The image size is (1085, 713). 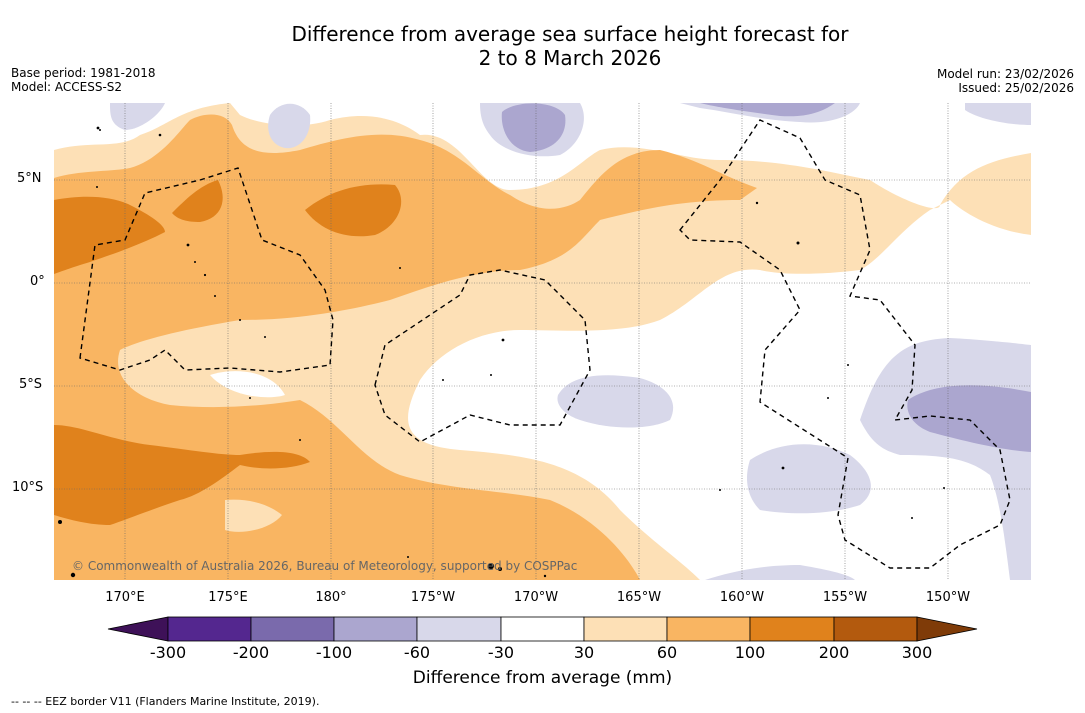 What do you see at coordinates (228, 597) in the screenshot?
I see `lon-label-175e: 175°E` at bounding box center [228, 597].